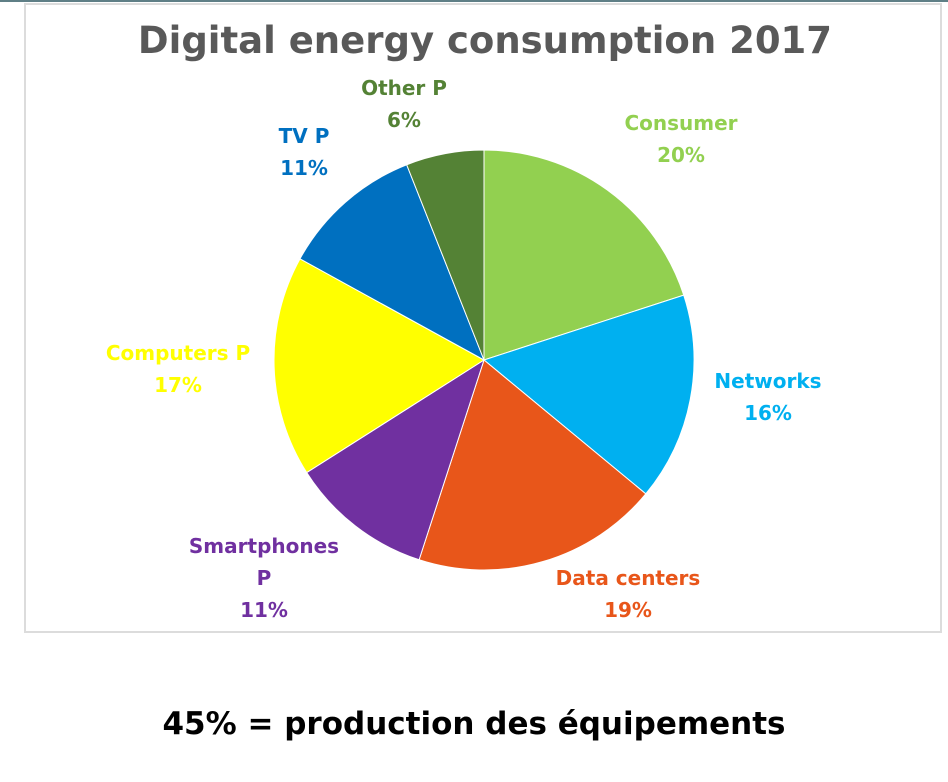 The height and width of the screenshot is (782, 948). Describe the element at coordinates (767, 397) in the screenshot. I see `slice-label-networks: Networks 16%` at that location.